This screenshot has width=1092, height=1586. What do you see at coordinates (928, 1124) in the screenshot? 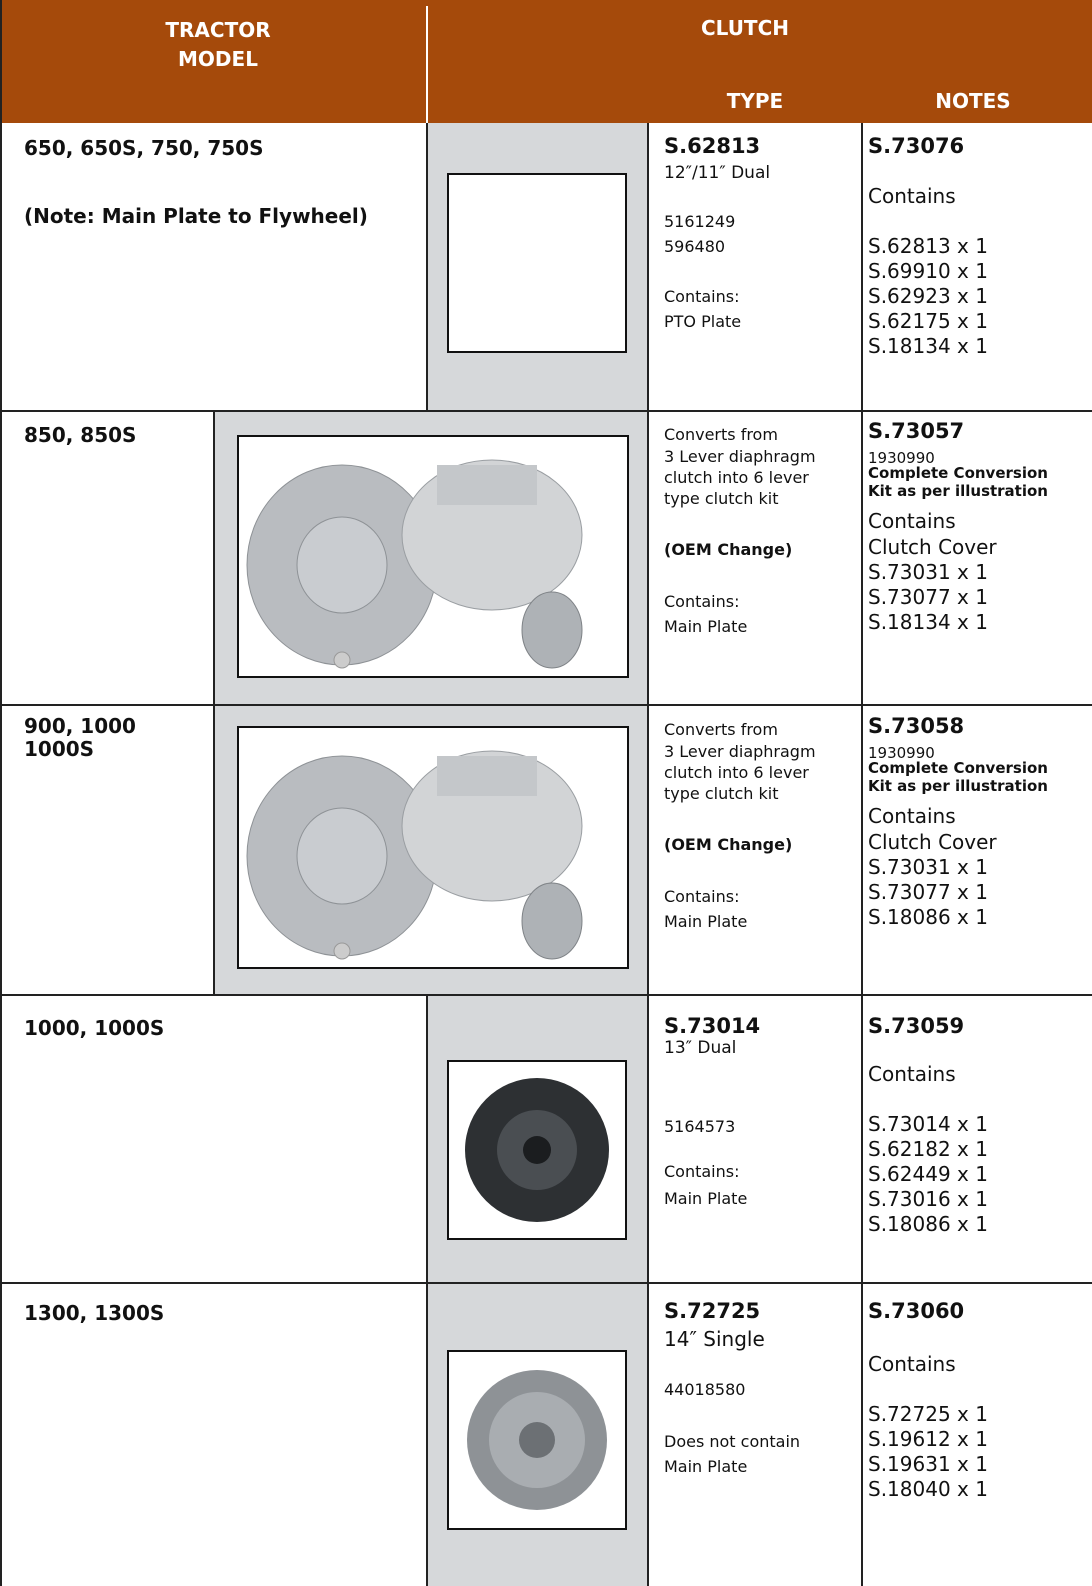
I see `notes-text: S.73014 x 1` at bounding box center [928, 1124].